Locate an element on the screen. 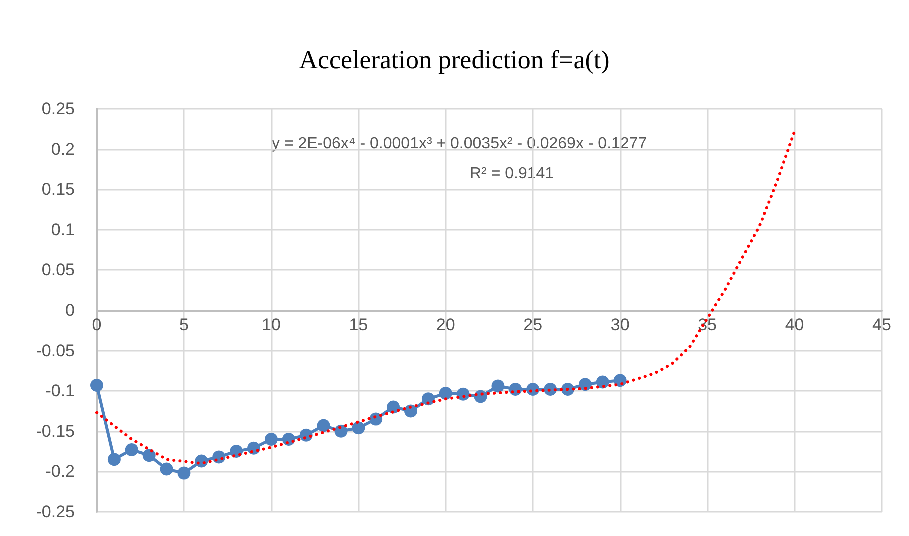  annotation: R² = 0.9141 is located at coordinates (512, 174).